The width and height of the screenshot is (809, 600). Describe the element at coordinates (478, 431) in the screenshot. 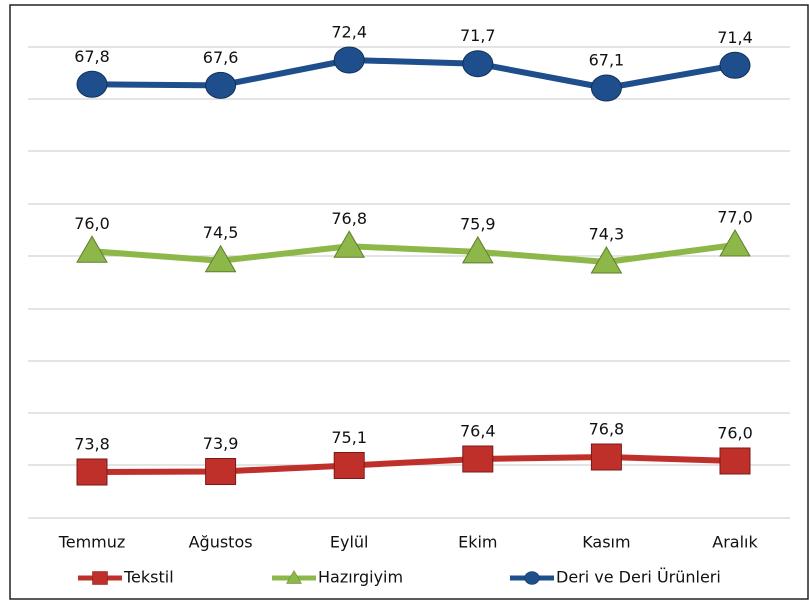

I see `data-label: 76,4` at that location.